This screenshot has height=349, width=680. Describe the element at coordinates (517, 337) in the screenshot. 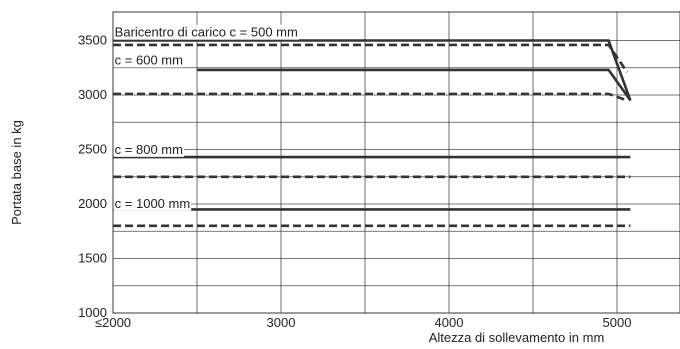

I see `x-axis-title: Altezza di sollevamento in mm` at that location.